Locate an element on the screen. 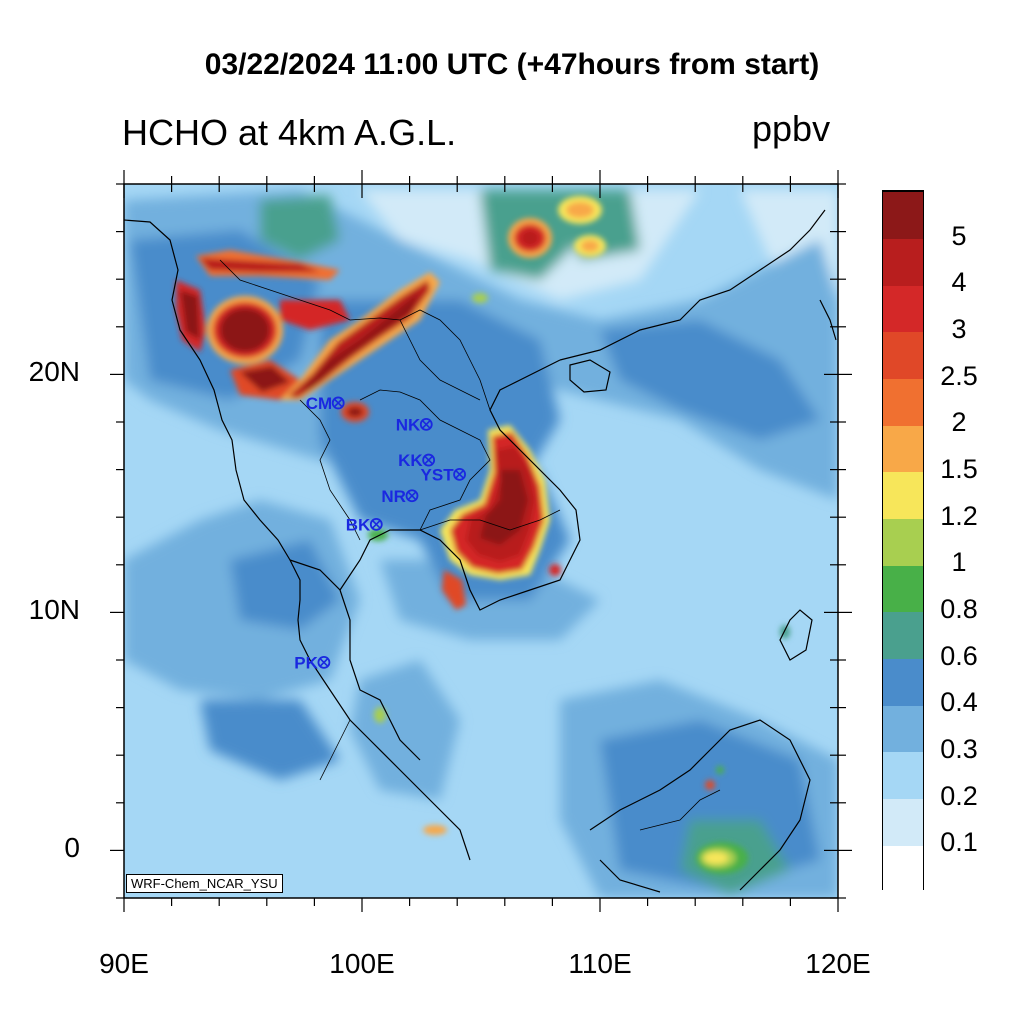 This screenshot has width=1024, height=1024. colorbar-label: 0.1 is located at coordinates (959, 842).